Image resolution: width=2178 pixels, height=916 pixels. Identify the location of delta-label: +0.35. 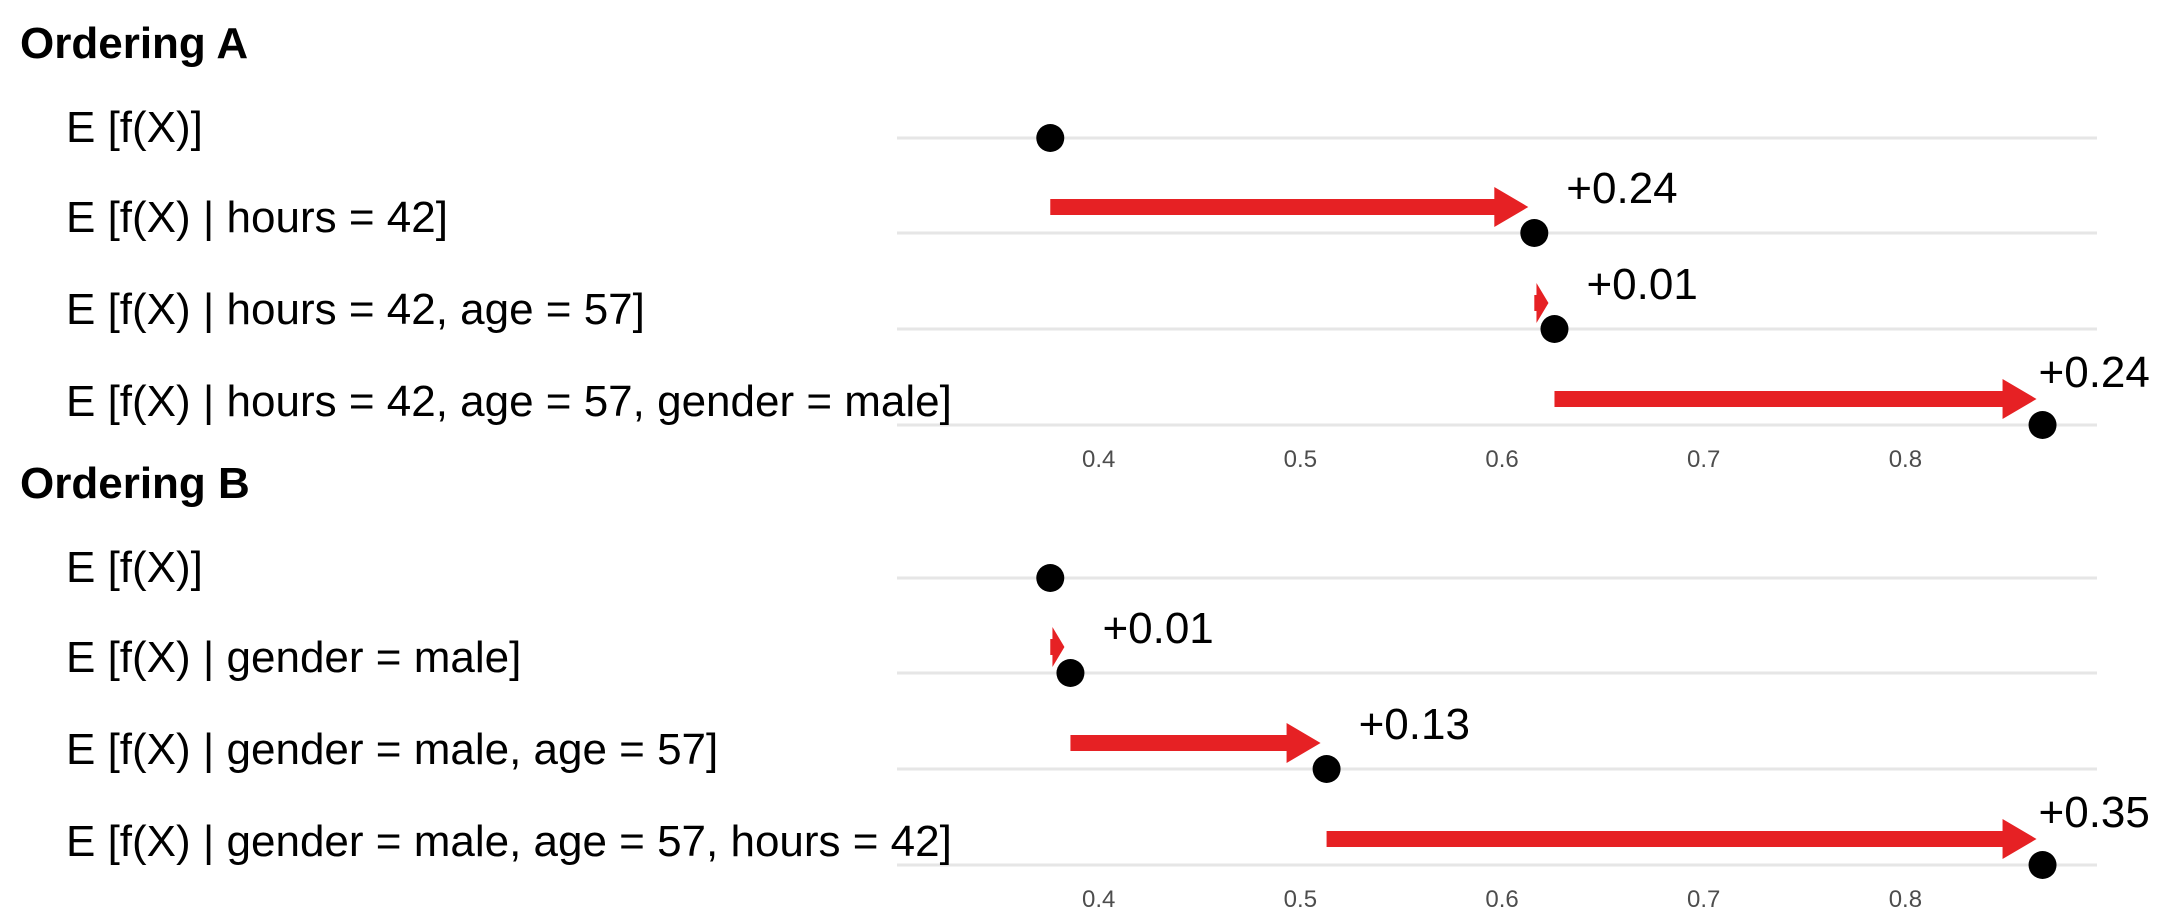
(2094, 812).